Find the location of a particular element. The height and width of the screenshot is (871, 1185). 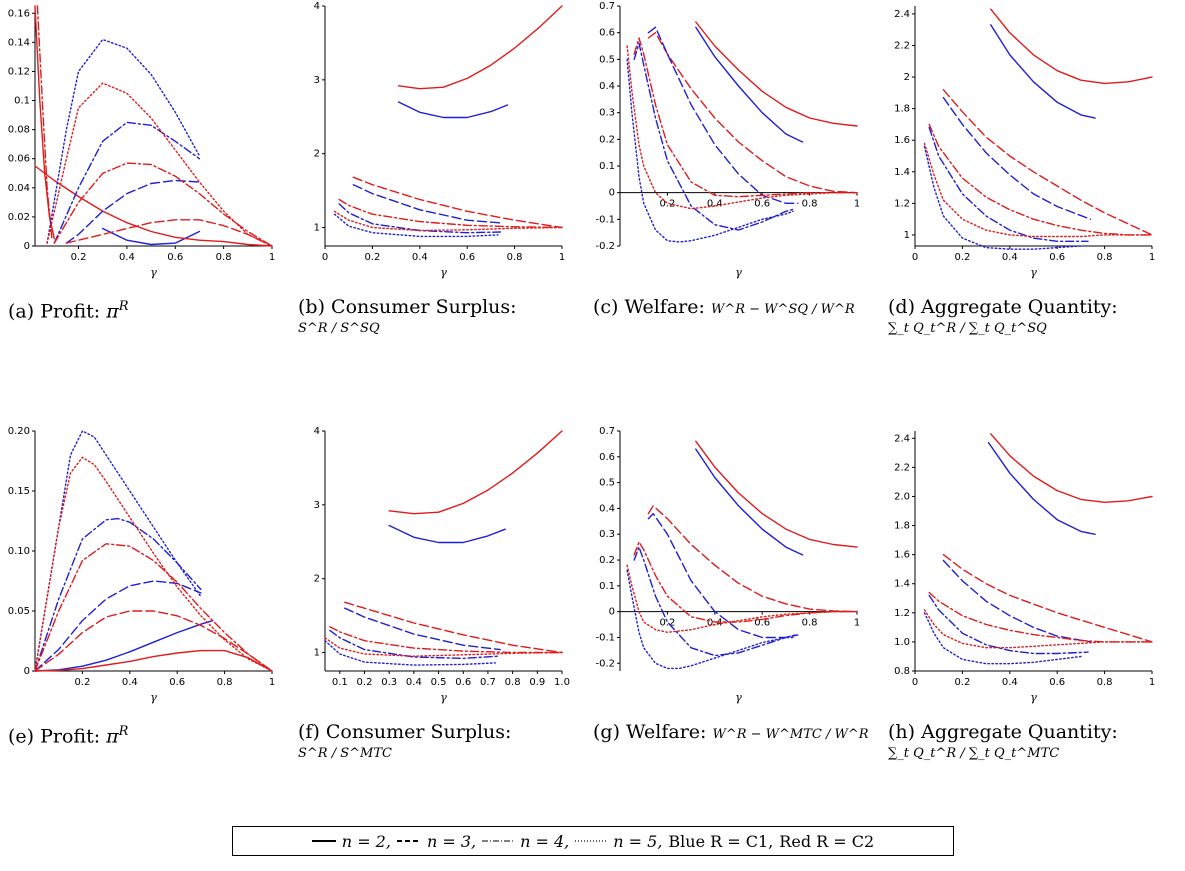

y-tick-label: 1.4 is located at coordinates (902, 172).